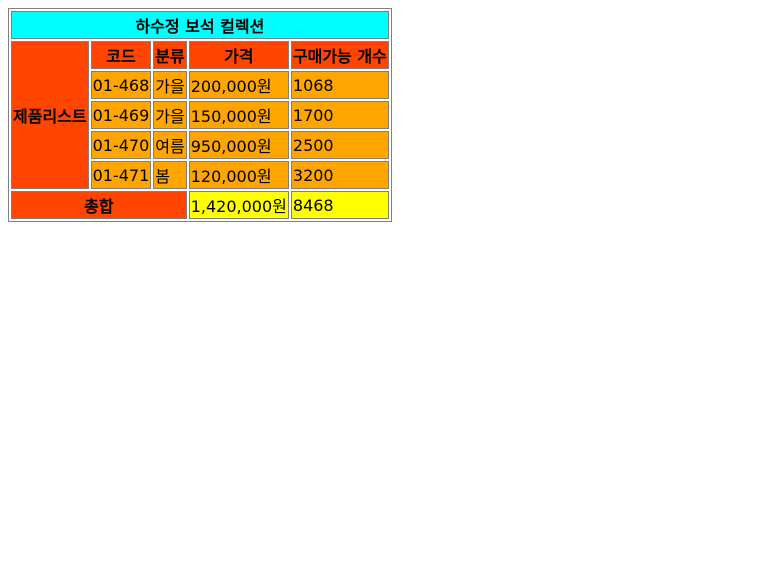  Describe the element at coordinates (339, 145) in the screenshot. I see `cell-count: 2500` at that location.